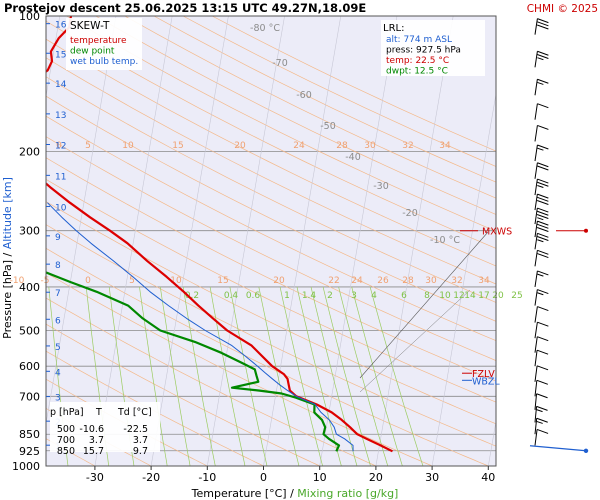 The image size is (600, 500). I want to click on lrl-line: press: 927.5 hPa, so click(423, 51).